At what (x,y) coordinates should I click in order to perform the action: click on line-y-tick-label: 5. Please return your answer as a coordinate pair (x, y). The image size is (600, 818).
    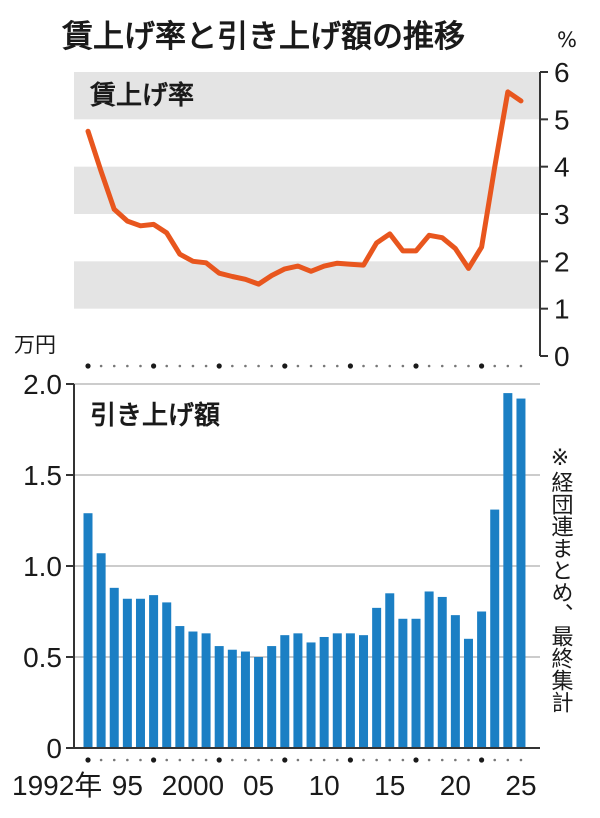
    Looking at the image, I should click on (562, 119).